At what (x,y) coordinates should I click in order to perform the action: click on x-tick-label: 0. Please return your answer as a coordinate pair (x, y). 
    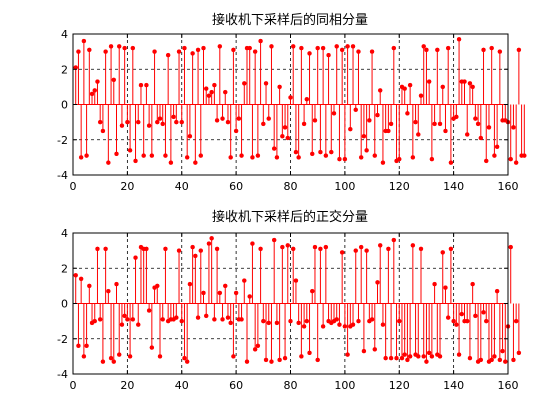
    Looking at the image, I should click on (73, 186).